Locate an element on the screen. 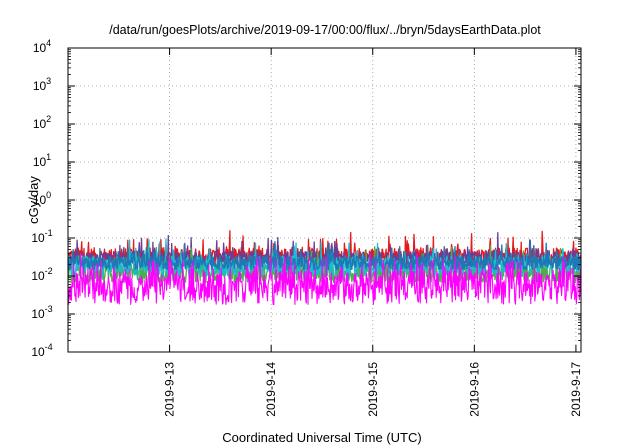 The width and height of the screenshot is (640, 448). y-tick-label: 10⁰ is located at coordinates (42, 198).